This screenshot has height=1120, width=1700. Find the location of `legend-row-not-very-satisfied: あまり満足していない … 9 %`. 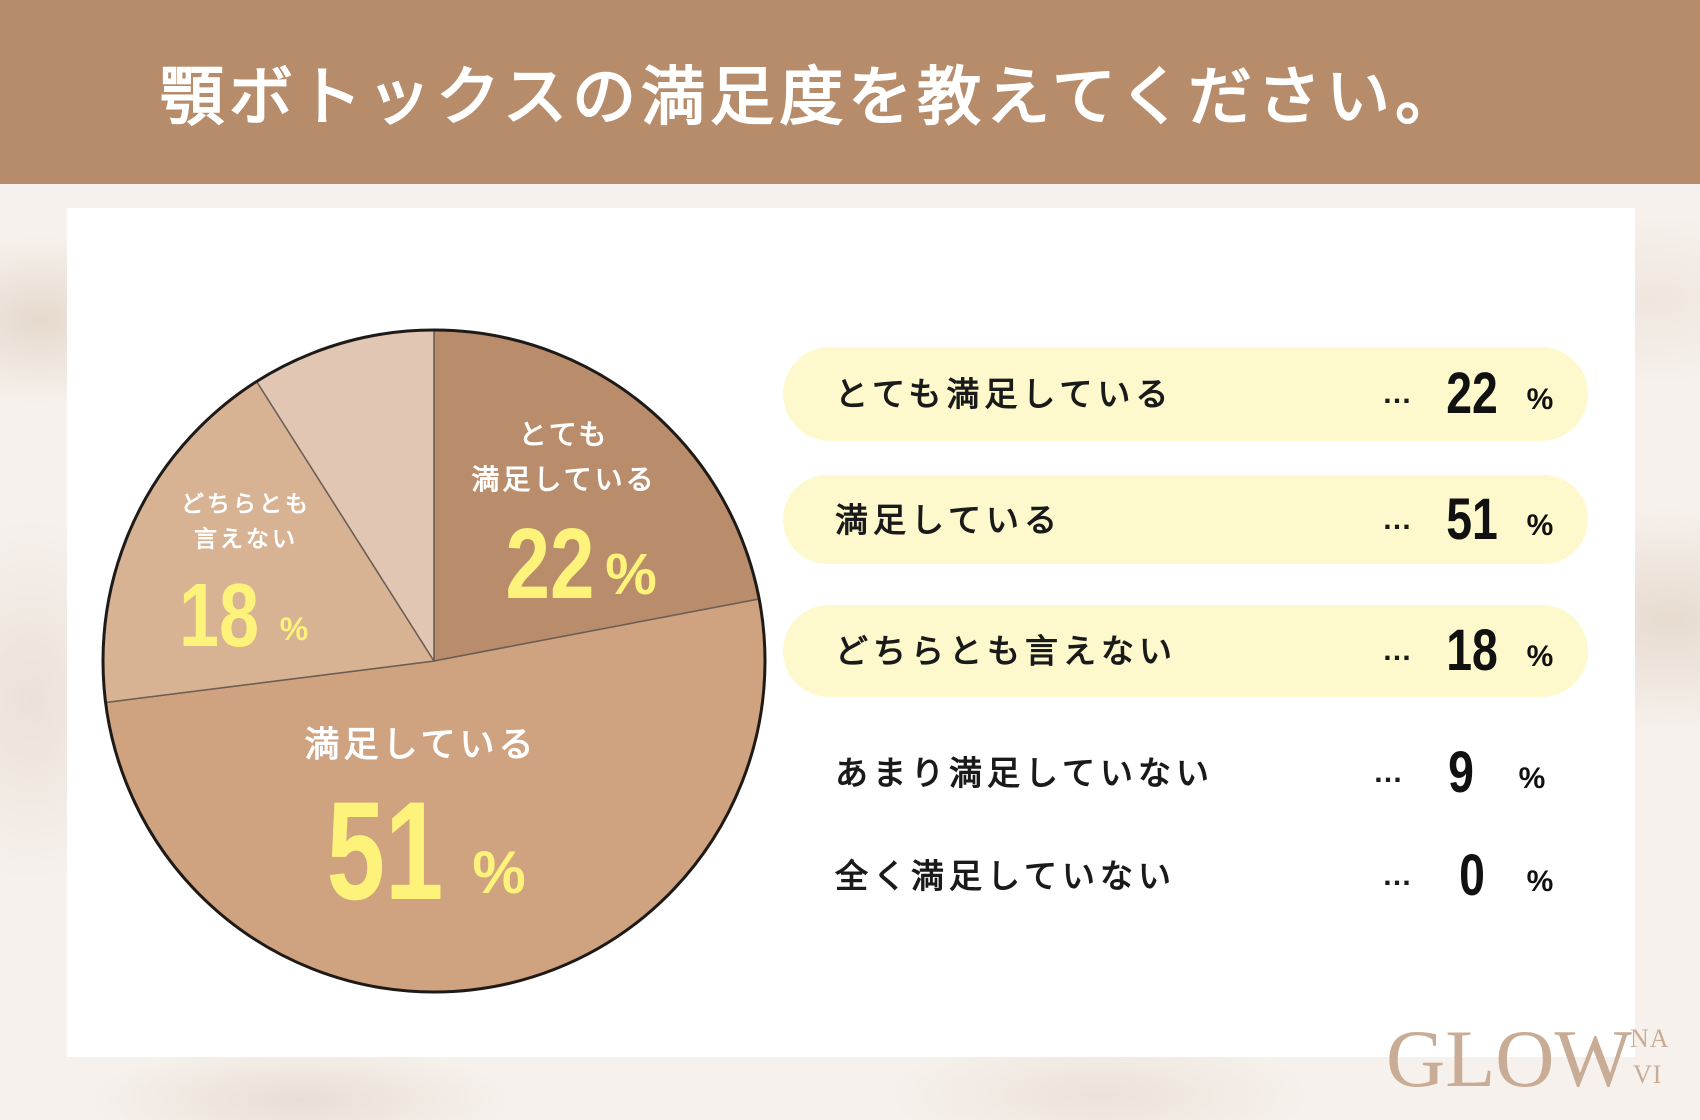

legend-row-not-very-satisfied: あまり満足していない … 9 % is located at coordinates (1185, 773).